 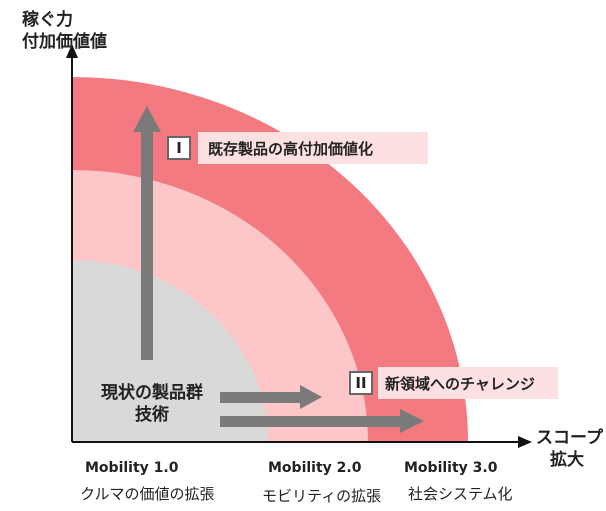 What do you see at coordinates (567, 460) in the screenshot?
I see `x-axis-label-line2: 拡大` at bounding box center [567, 460].